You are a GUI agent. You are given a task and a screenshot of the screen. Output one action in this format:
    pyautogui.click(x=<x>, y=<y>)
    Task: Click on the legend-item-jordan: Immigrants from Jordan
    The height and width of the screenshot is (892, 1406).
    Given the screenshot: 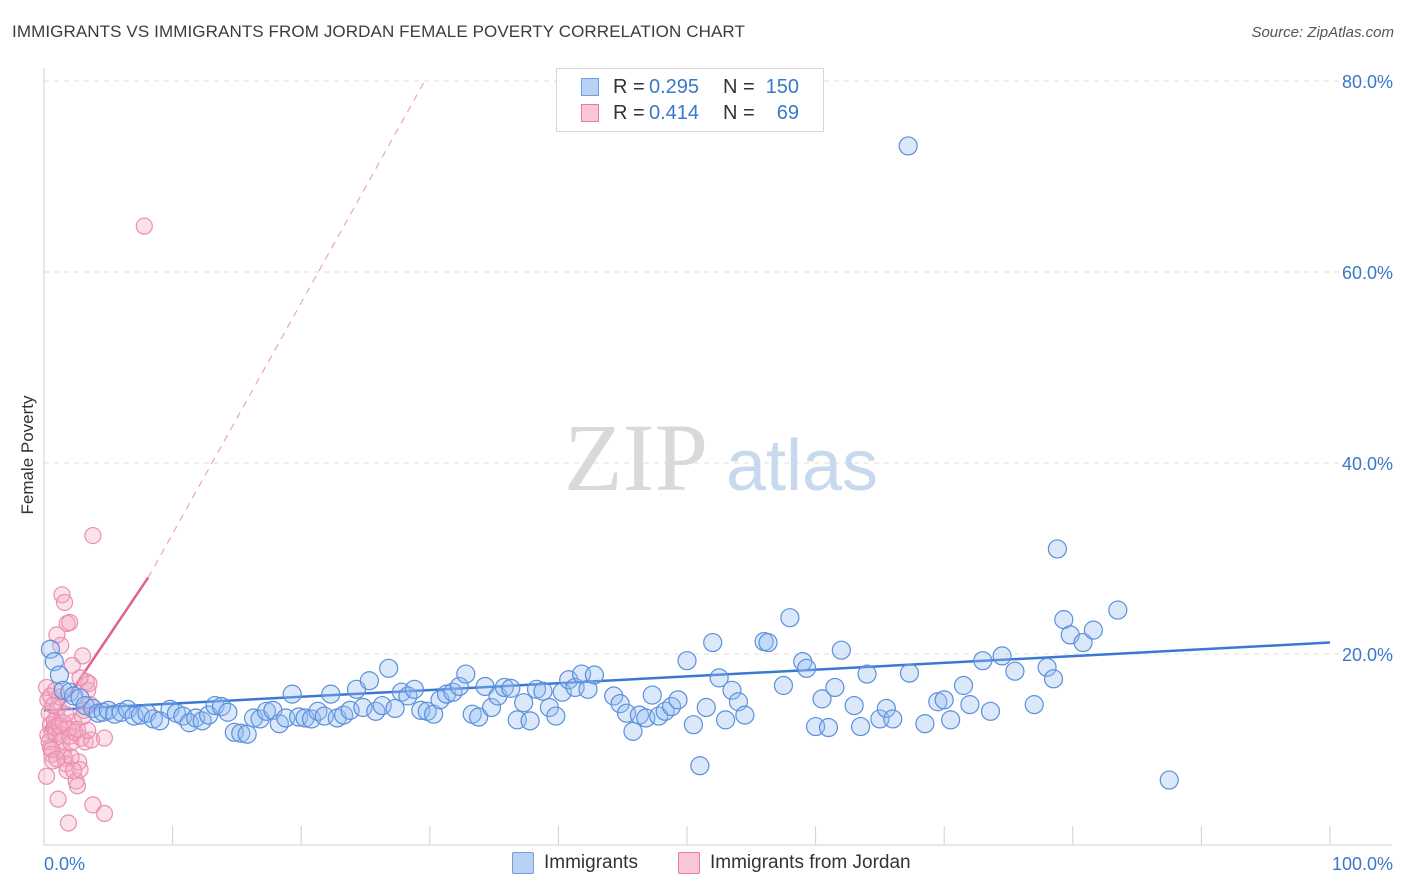 What is the action you would take?
    pyautogui.click(x=794, y=863)
    